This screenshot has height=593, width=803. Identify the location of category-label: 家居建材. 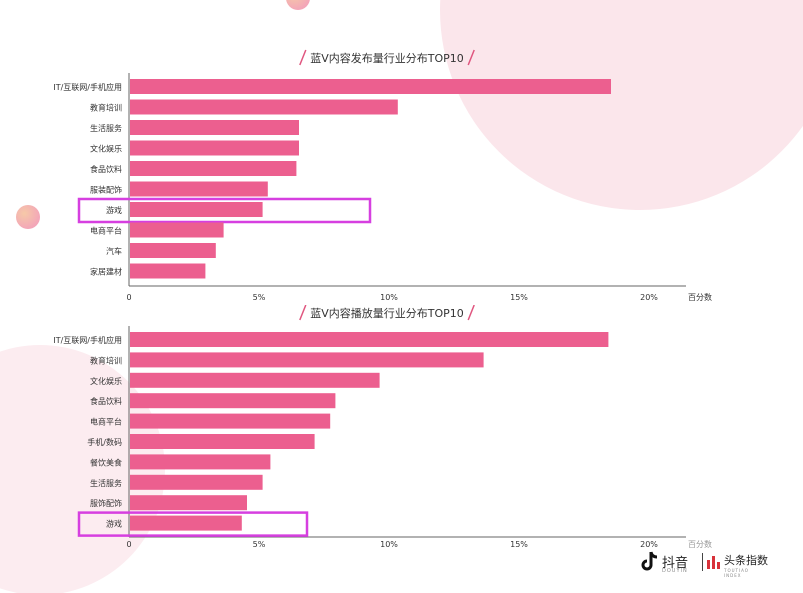
(106, 272).